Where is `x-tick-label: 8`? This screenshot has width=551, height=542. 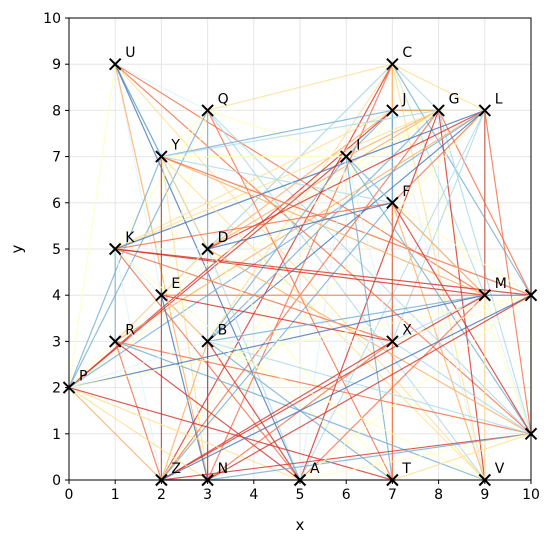 x-tick-label: 8 is located at coordinates (438, 495).